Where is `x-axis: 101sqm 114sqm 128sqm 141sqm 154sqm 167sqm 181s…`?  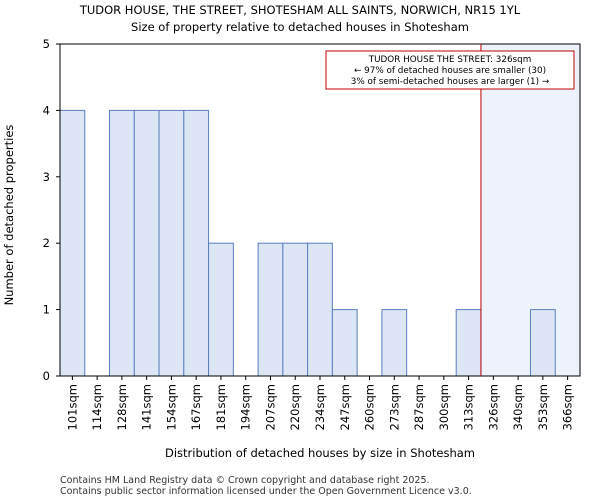 x-axis: 101sqm 114sqm 128sqm 141sqm 154sqm 167sqm 181s… is located at coordinates (320, 403).